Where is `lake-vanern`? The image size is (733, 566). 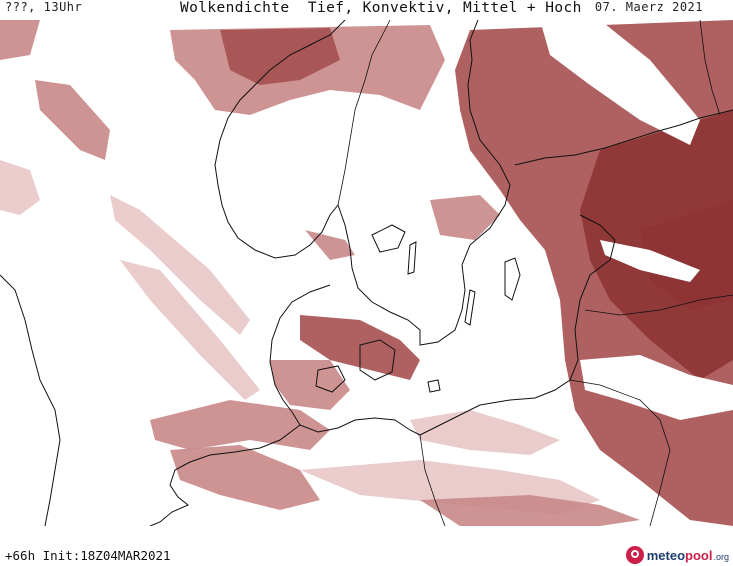 lake-vanern is located at coordinates (388, 238).